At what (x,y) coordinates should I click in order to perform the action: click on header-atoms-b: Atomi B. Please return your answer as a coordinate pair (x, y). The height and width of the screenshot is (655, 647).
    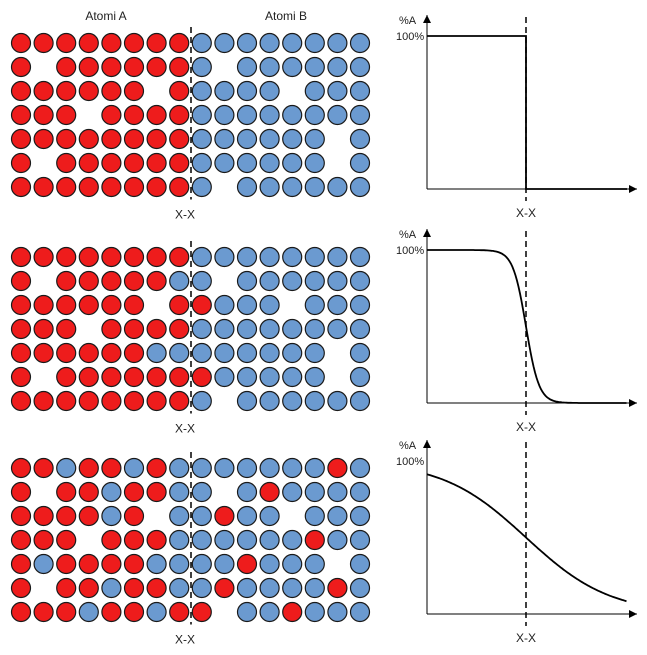
    Looking at the image, I should click on (286, 16).